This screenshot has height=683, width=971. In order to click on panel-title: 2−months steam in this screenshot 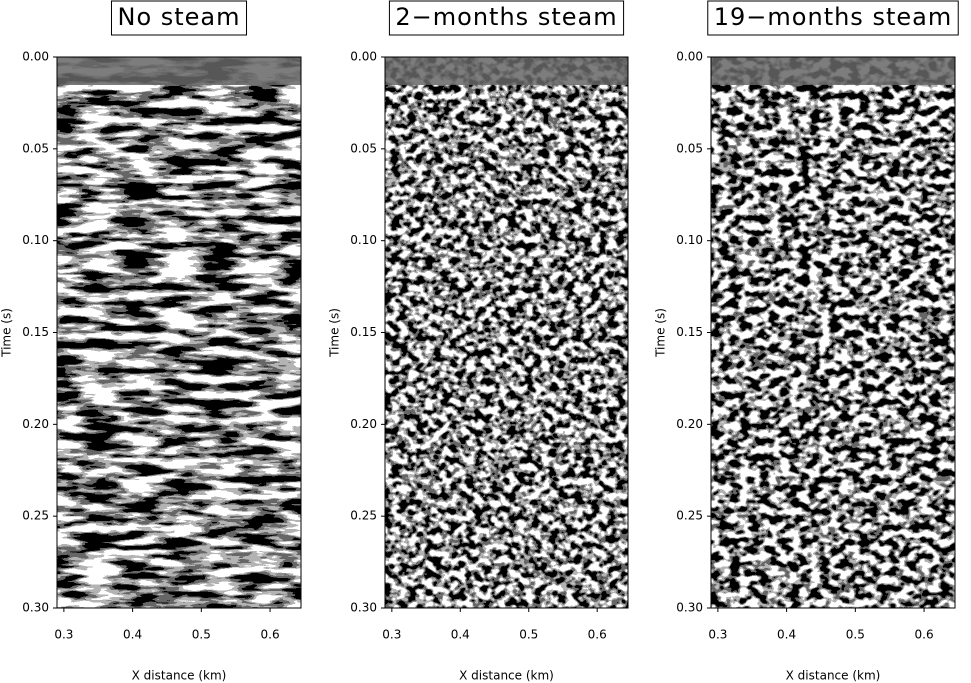, I will do `click(506, 17)`.